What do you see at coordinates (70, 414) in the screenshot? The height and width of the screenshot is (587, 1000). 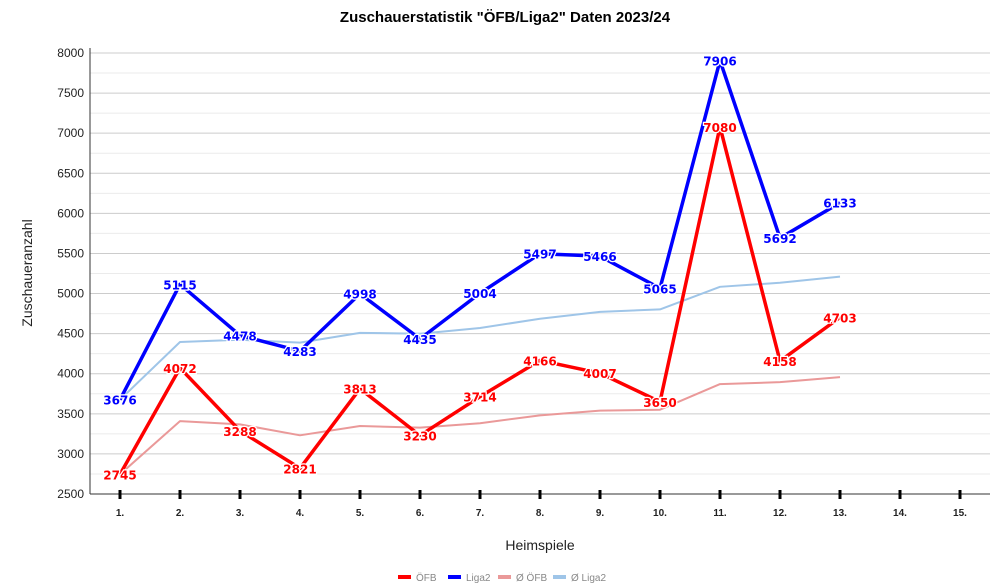 I see `y-tick-label: 3500` at bounding box center [70, 414].